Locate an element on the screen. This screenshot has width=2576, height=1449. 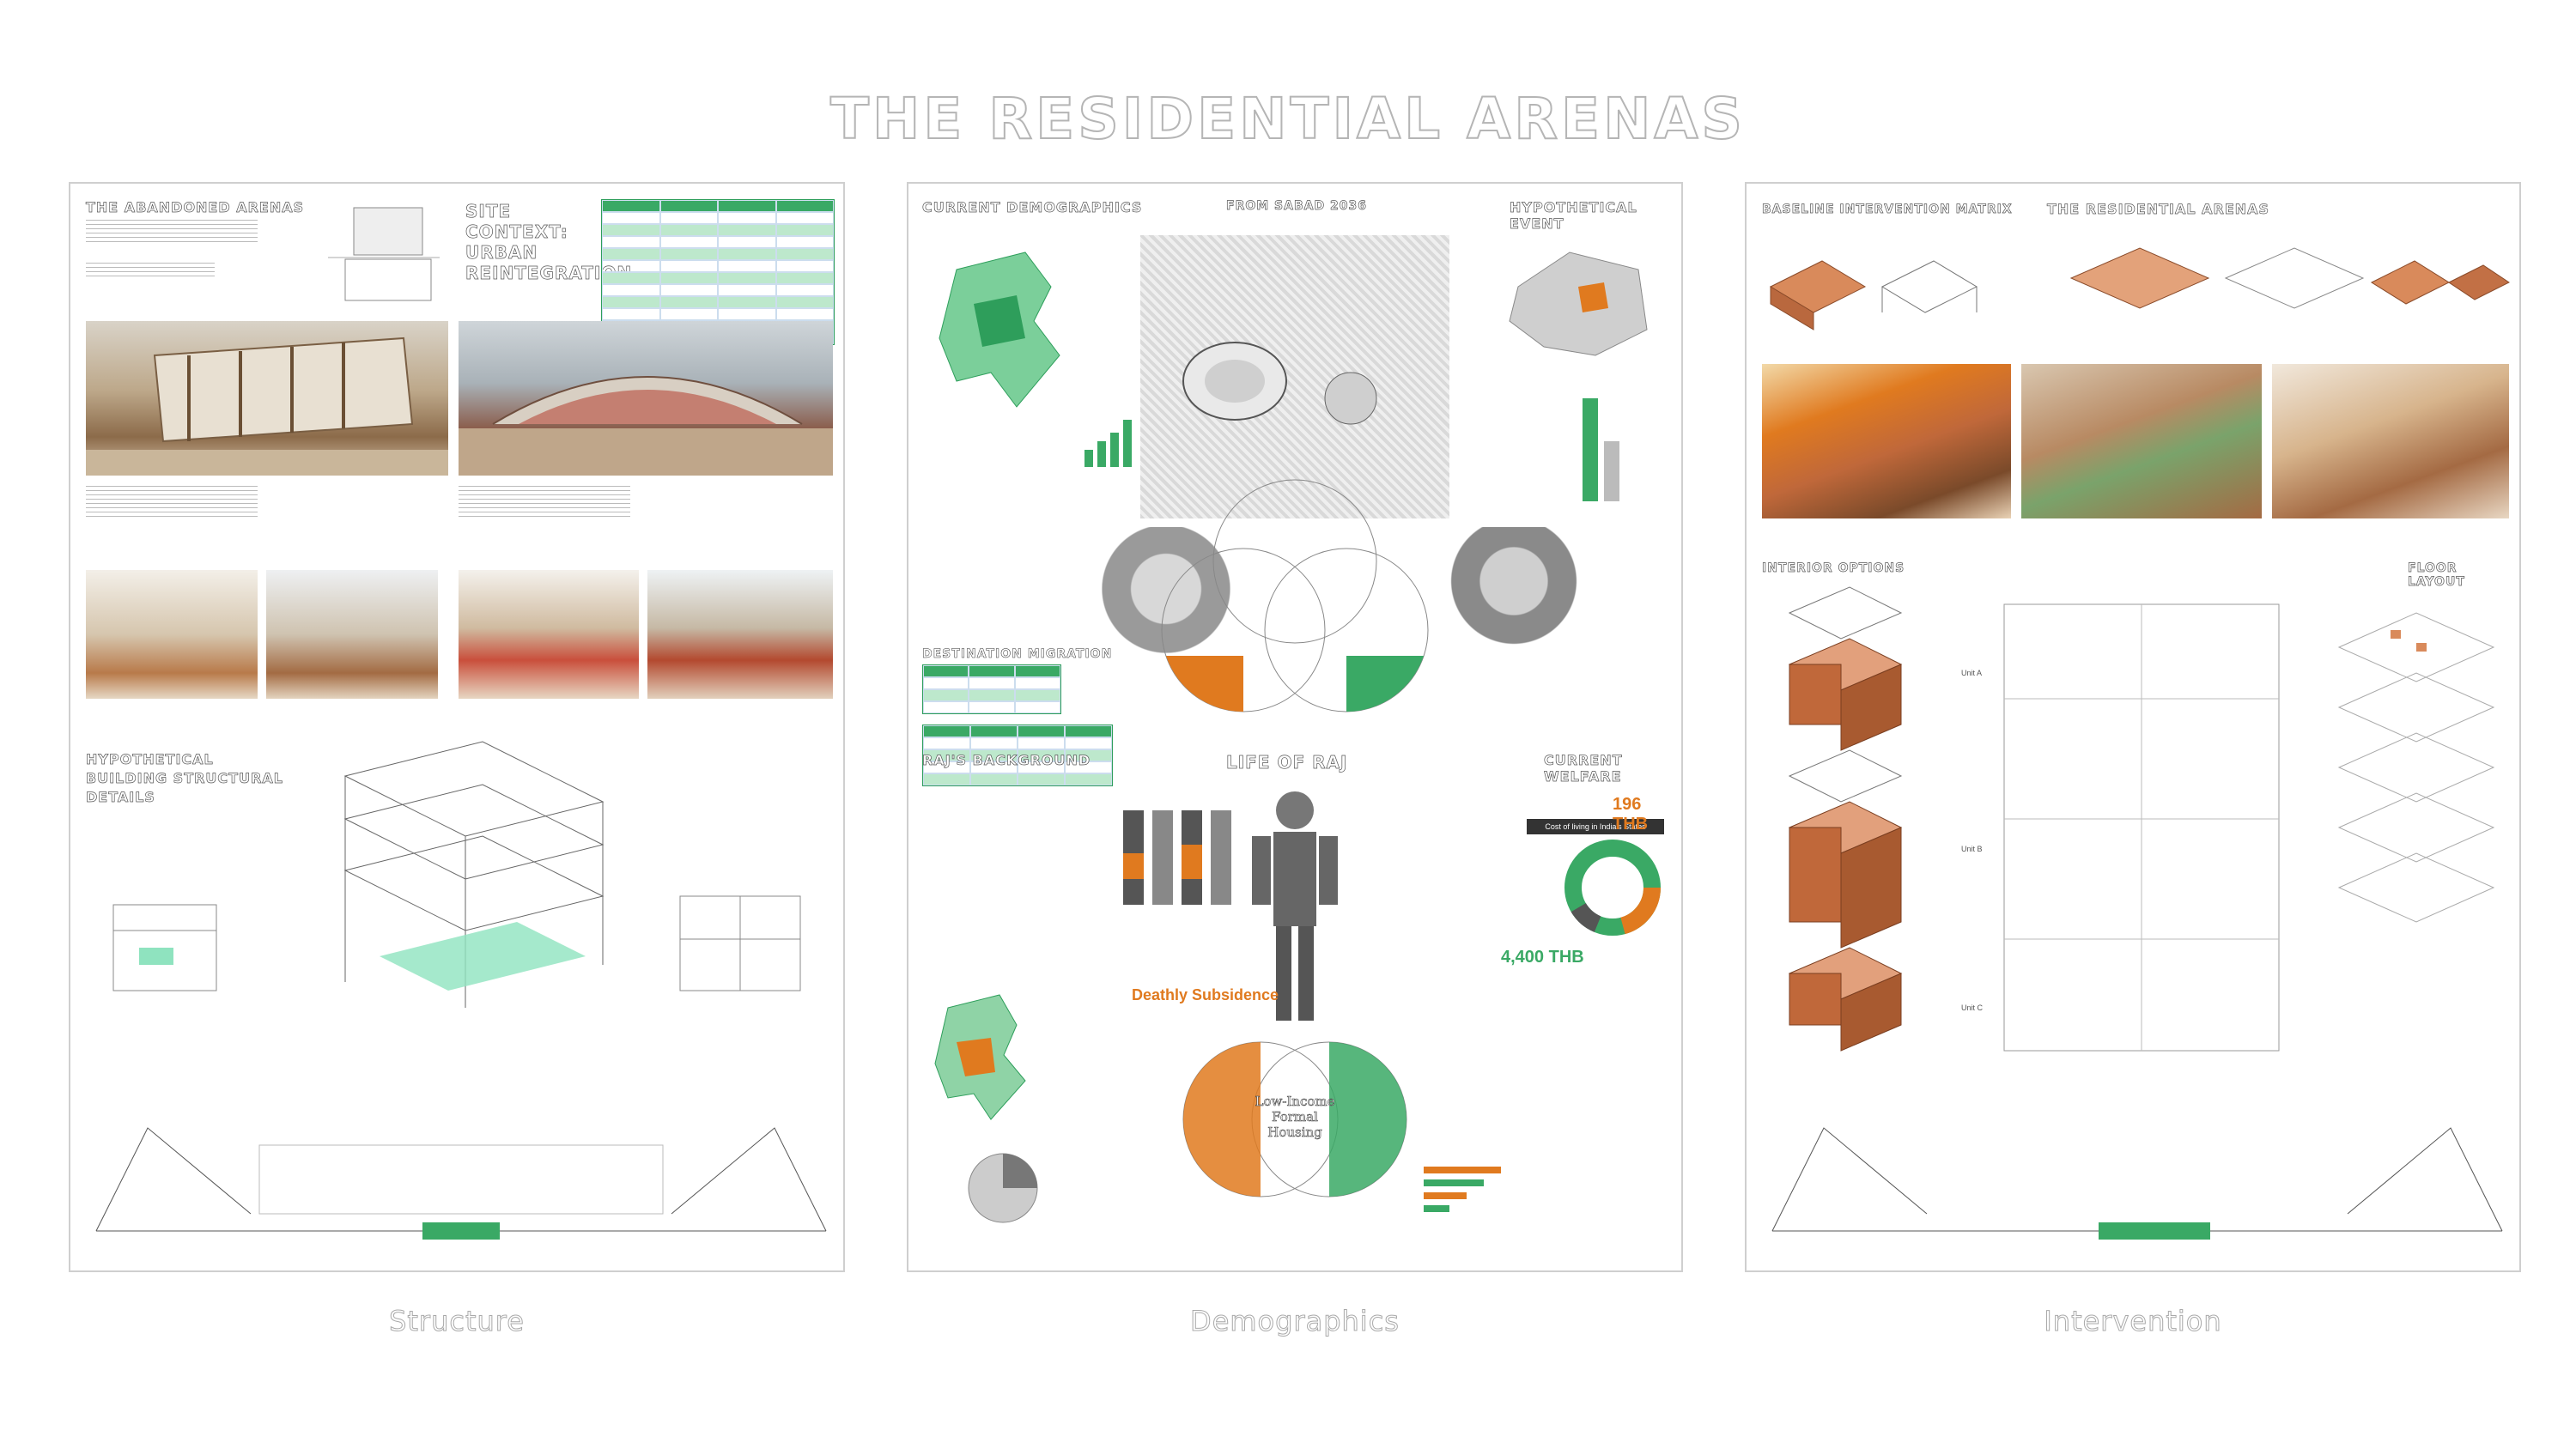
page-title: THE RESIDENTIAL ARENAS is located at coordinates (1287, 119).